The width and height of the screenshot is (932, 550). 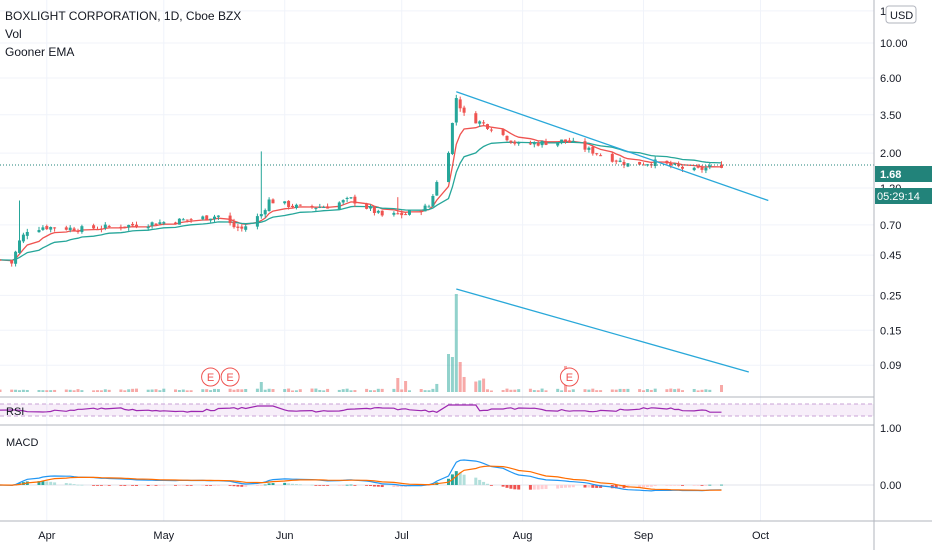 I want to click on currency-button-bg, so click(x=901, y=14).